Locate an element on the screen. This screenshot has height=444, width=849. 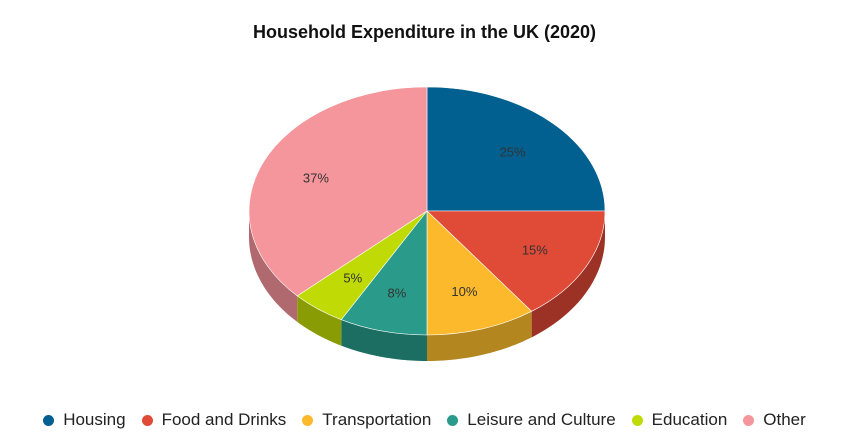
legend-item-education: Education is located at coordinates (679, 420).